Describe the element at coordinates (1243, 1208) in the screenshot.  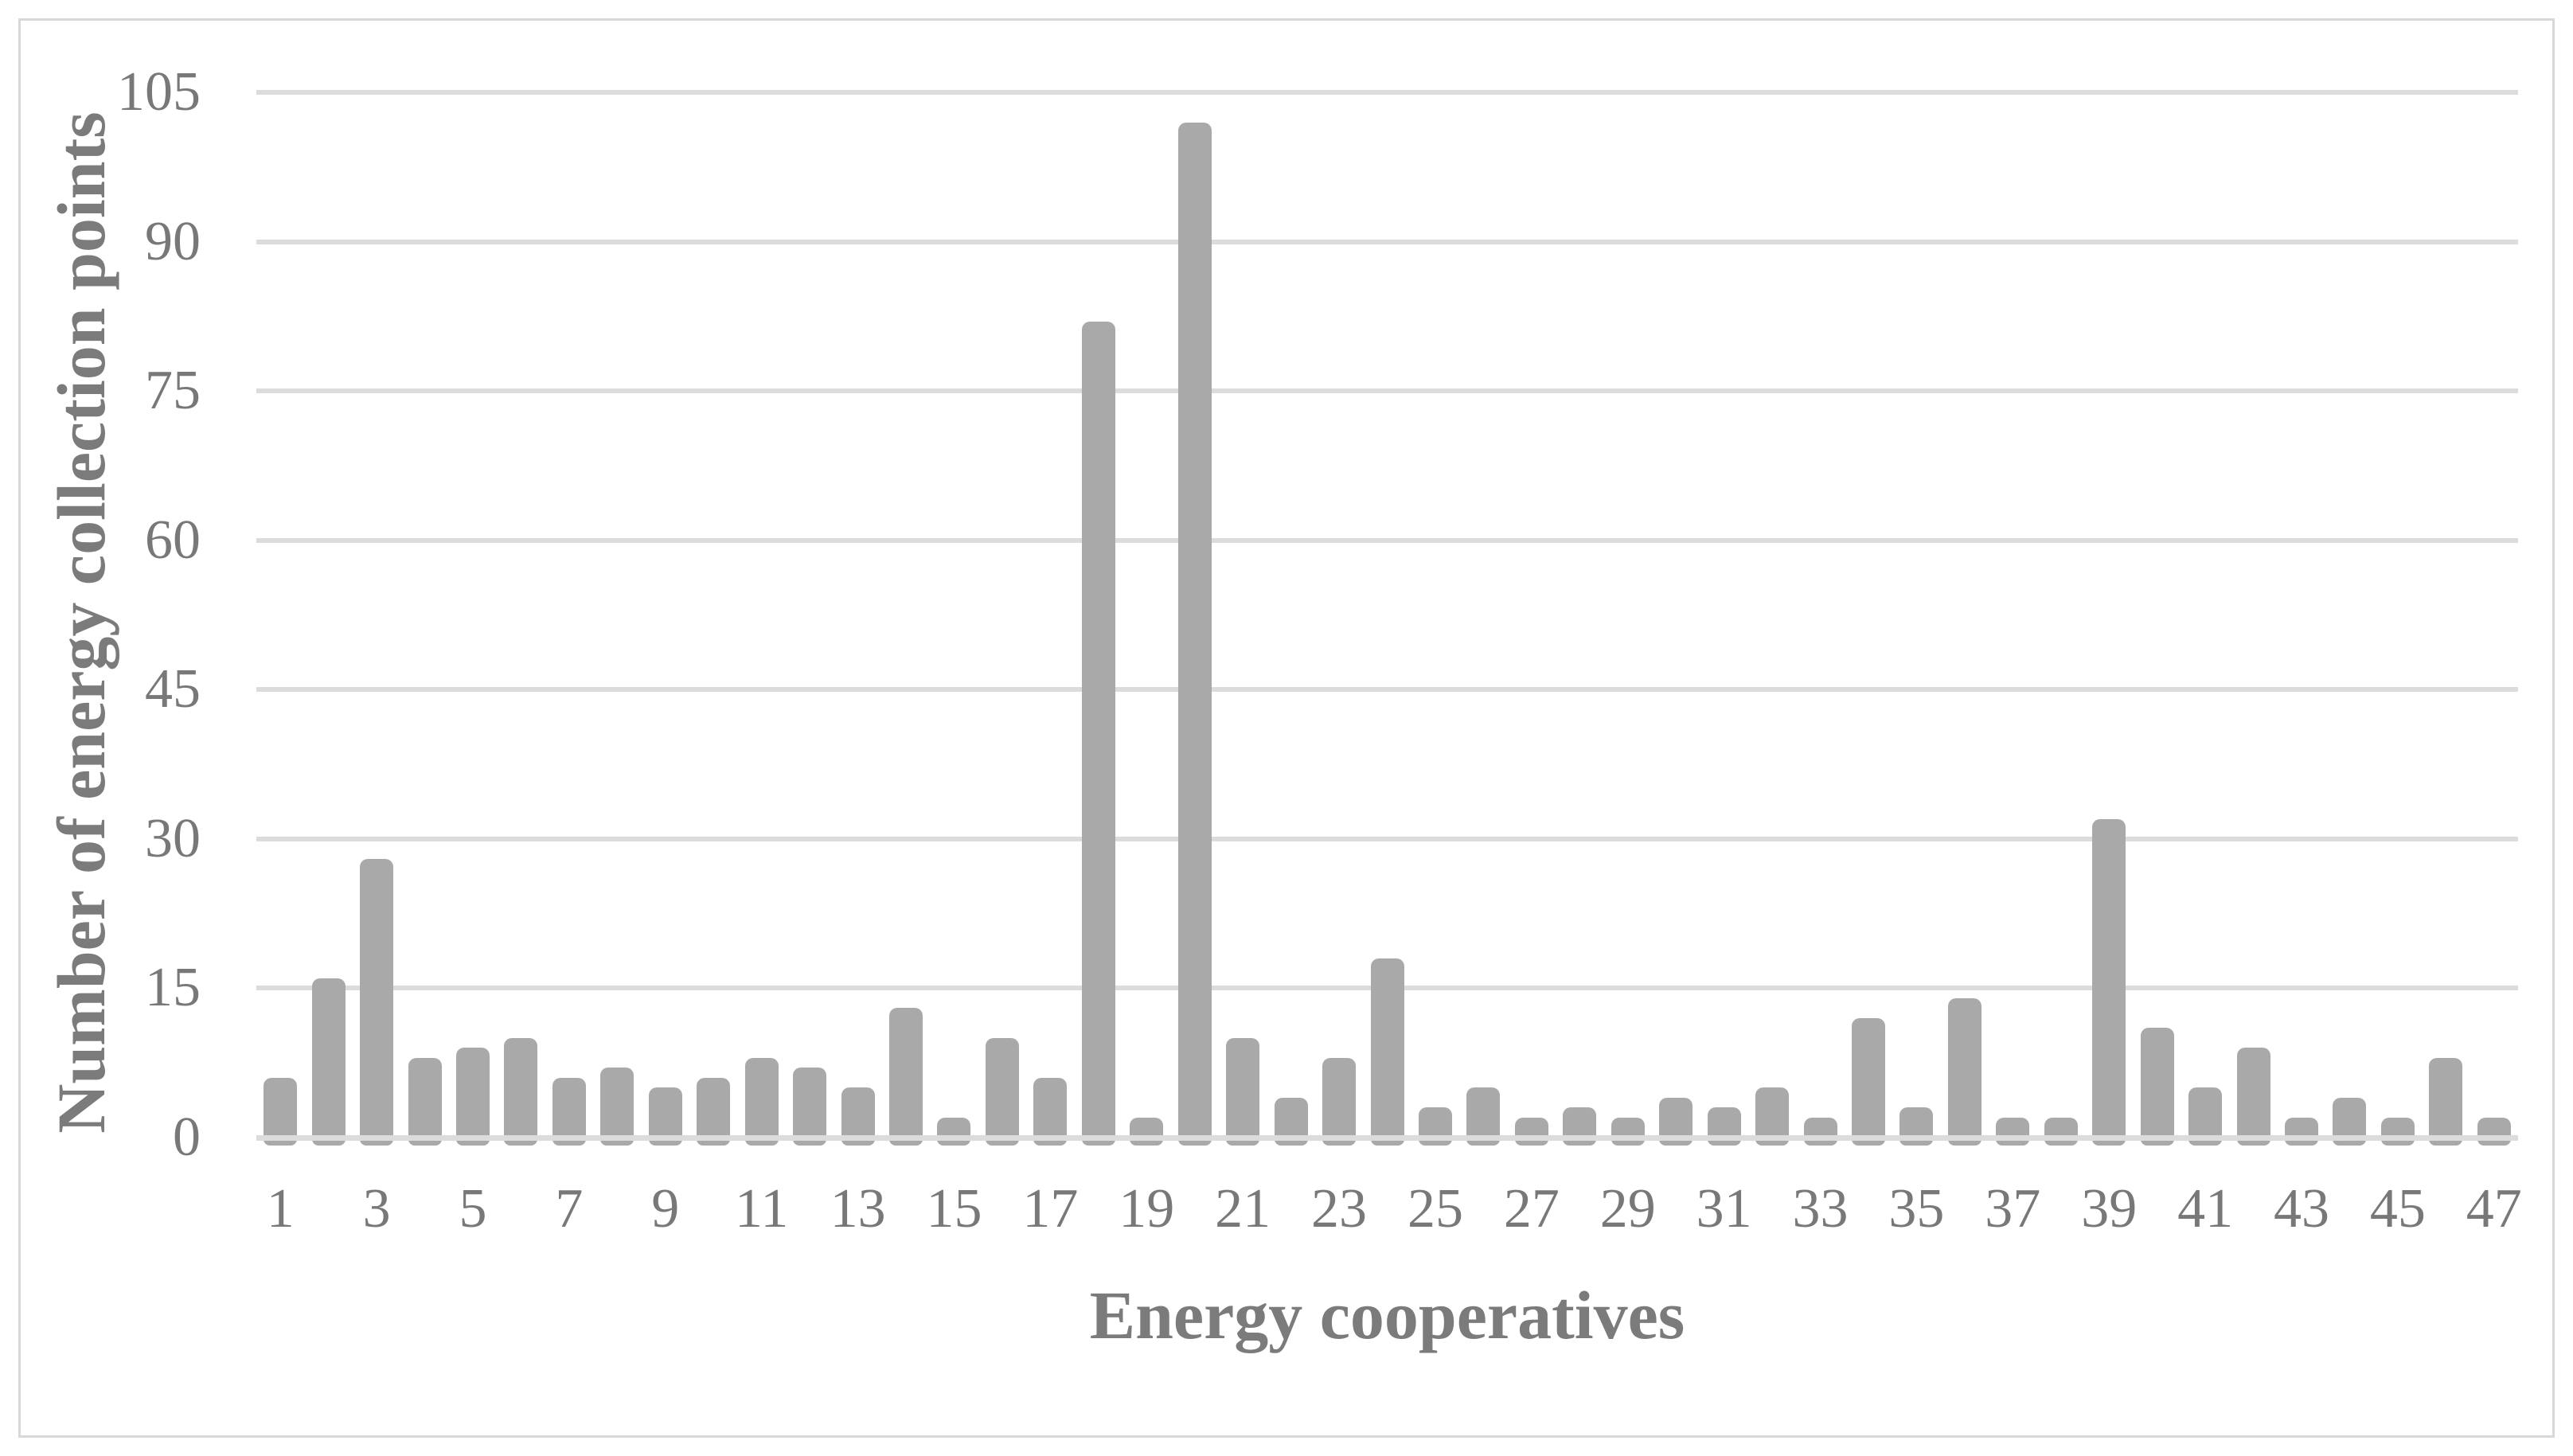
I see `x-tick-label-21: 21` at that location.